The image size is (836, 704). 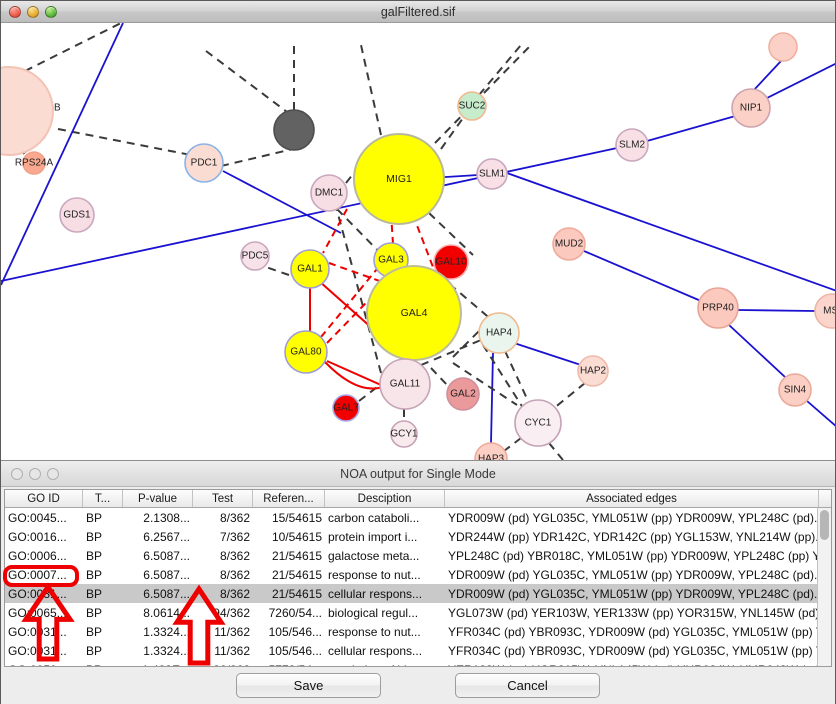 What do you see at coordinates (51, 11) in the screenshot?
I see `maximize-button` at bounding box center [51, 11].